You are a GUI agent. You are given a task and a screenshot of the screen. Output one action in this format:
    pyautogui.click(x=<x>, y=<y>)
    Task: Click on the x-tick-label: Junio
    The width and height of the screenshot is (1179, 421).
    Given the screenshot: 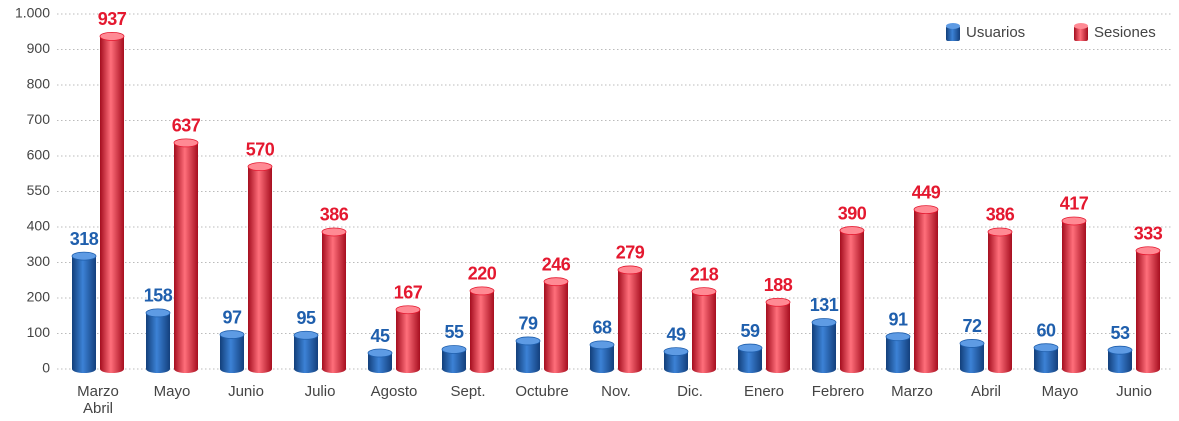 What is the action you would take?
    pyautogui.click(x=246, y=391)
    